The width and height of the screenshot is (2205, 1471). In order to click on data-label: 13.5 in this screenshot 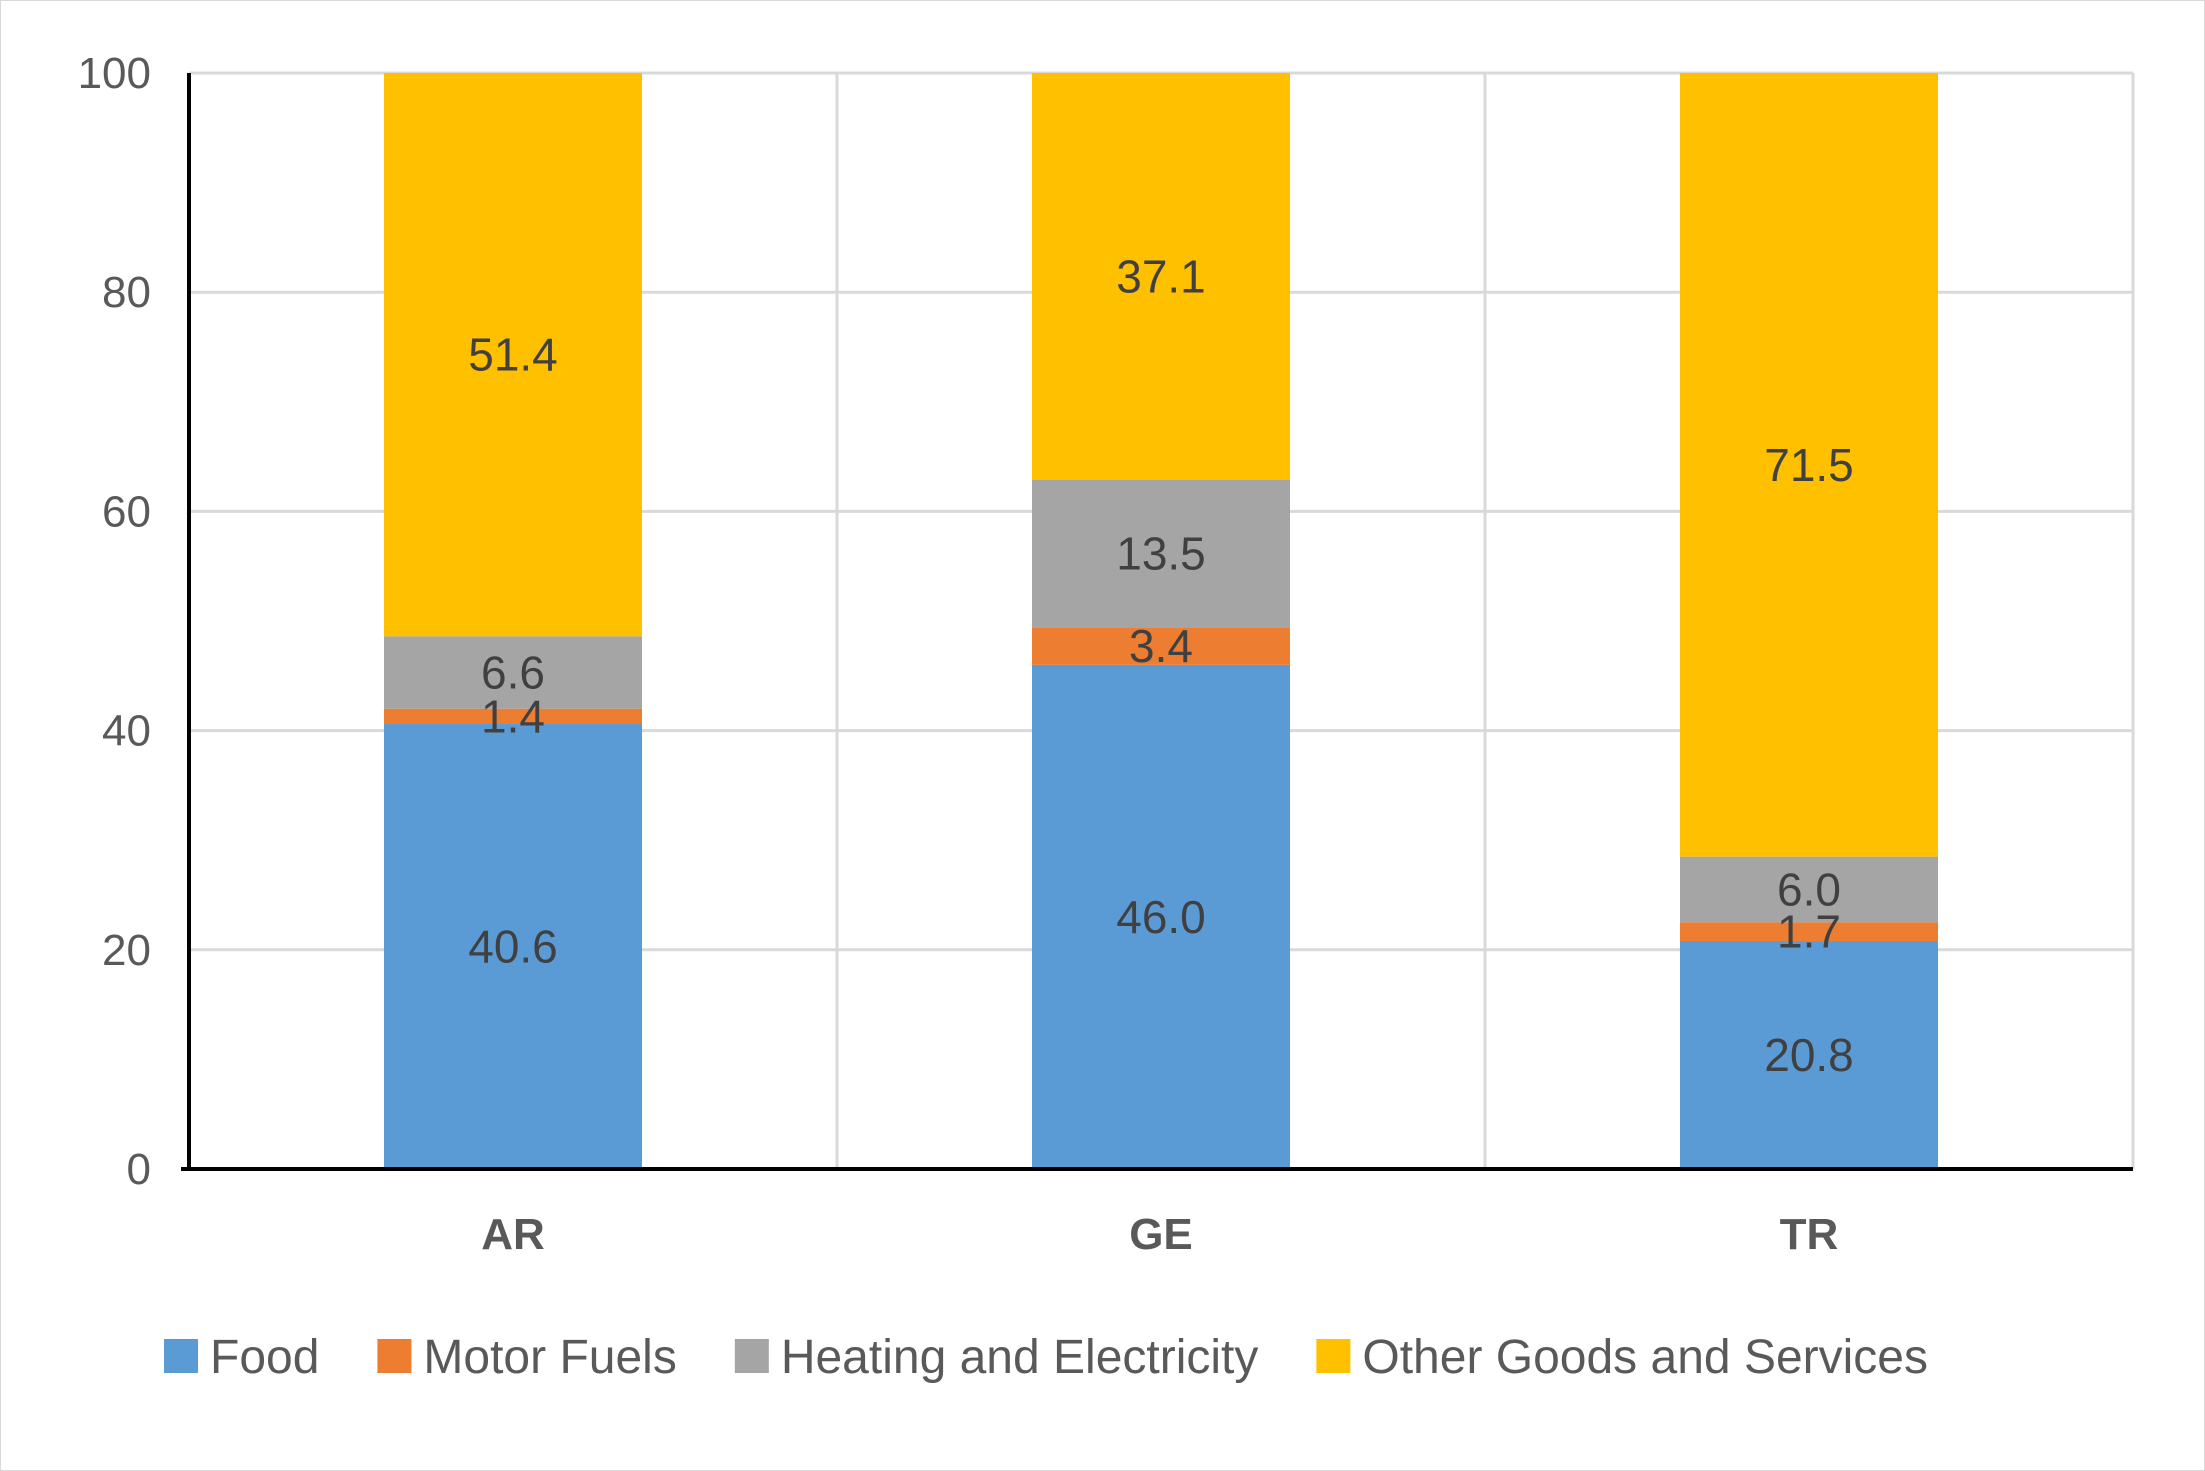, I will do `click(1161, 554)`.